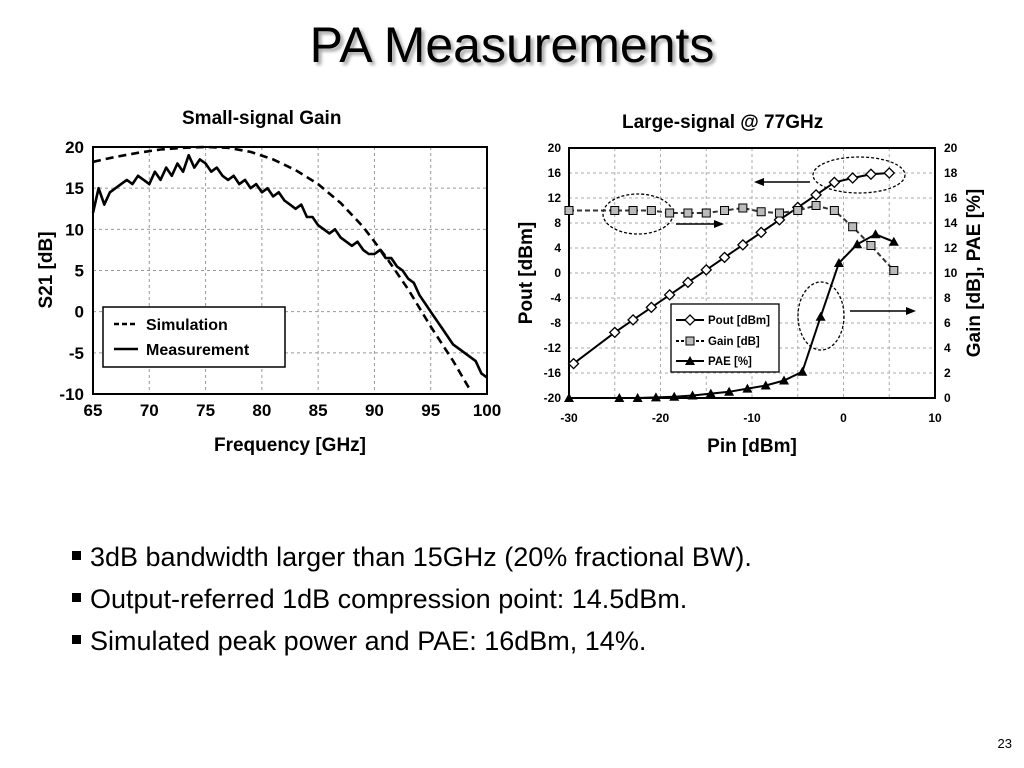  Describe the element at coordinates (553, 348) in the screenshot. I see `y-tick-label: -12` at that location.